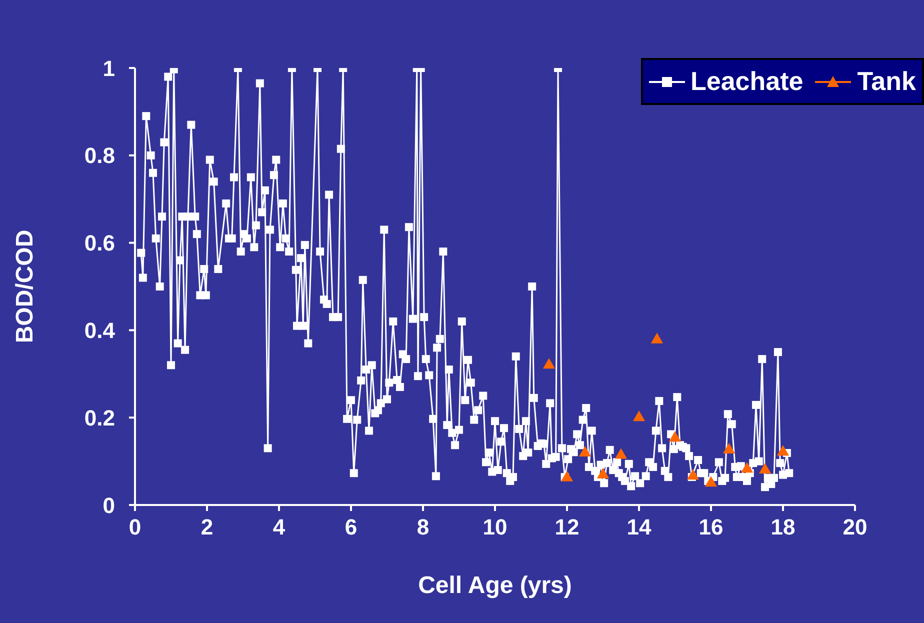 This screenshot has width=924, height=623. Describe the element at coordinates (886, 81) in the screenshot. I see `legend-label: Tank` at that location.